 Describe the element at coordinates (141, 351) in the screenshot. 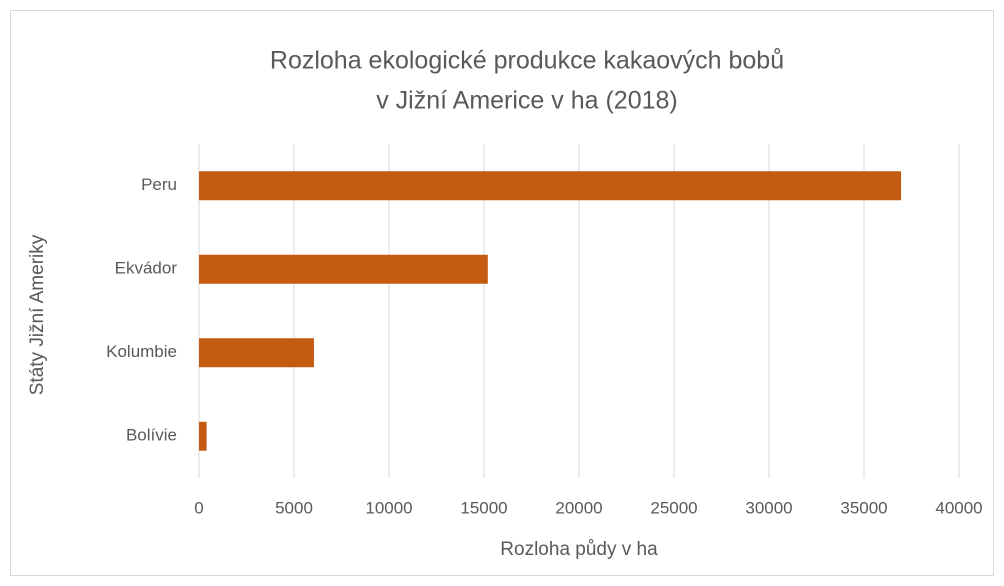

I see `y-tick-label: Kolumbie` at that location.